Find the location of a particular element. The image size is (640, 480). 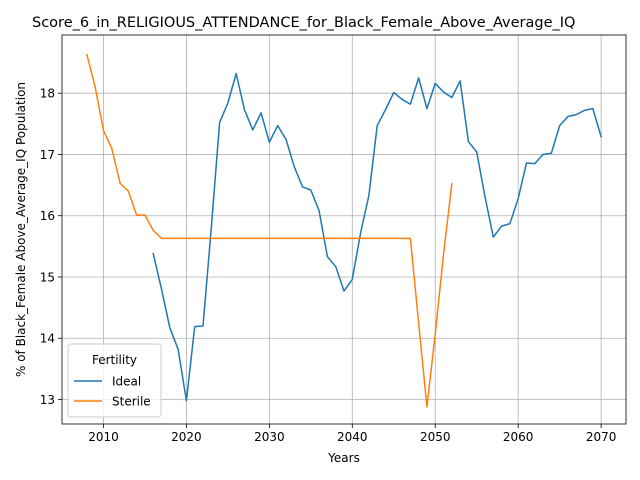

x-tick-label: 2050 is located at coordinates (435, 437).